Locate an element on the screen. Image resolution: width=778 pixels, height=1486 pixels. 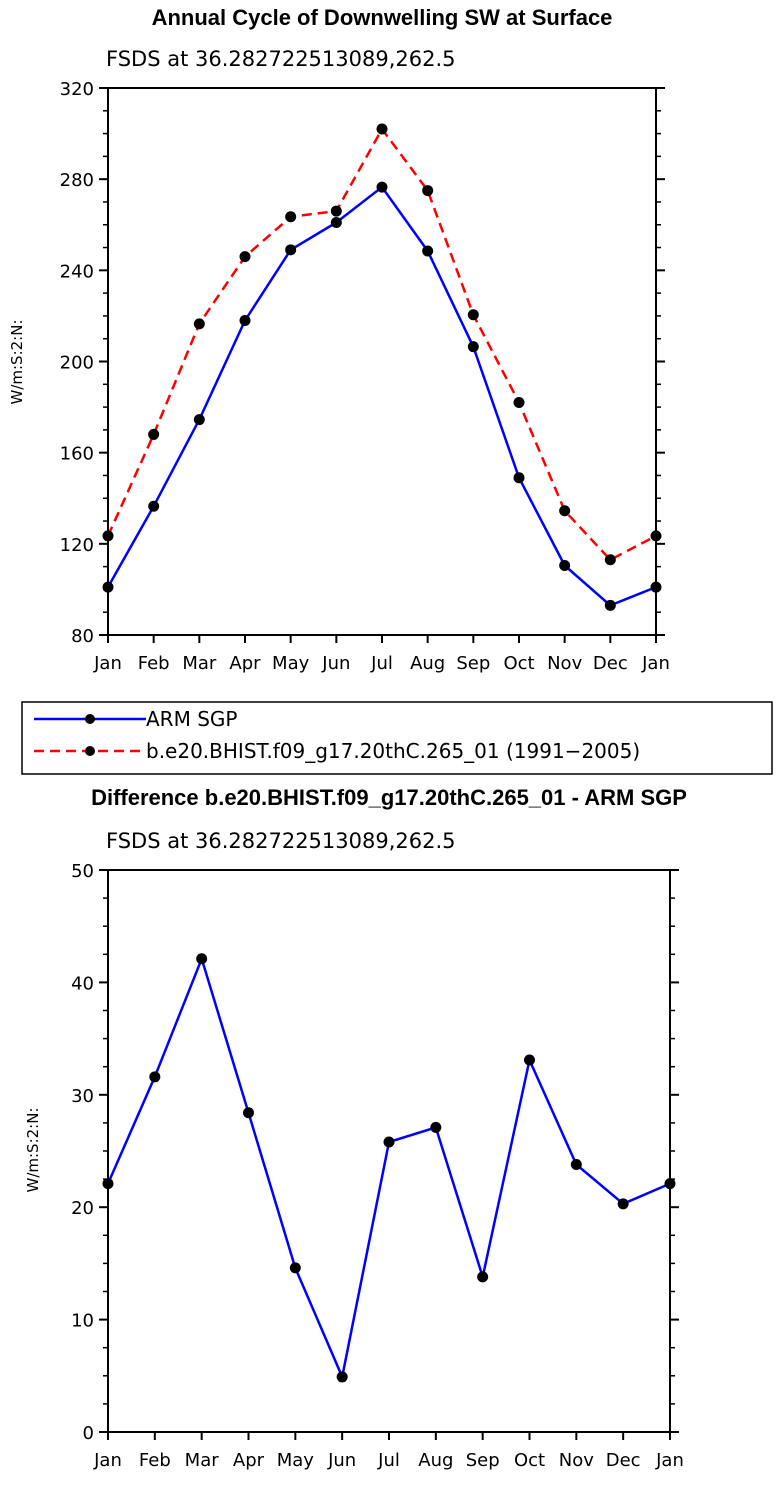
chart1-x-tick-label: Jul is located at coordinates (381, 663).